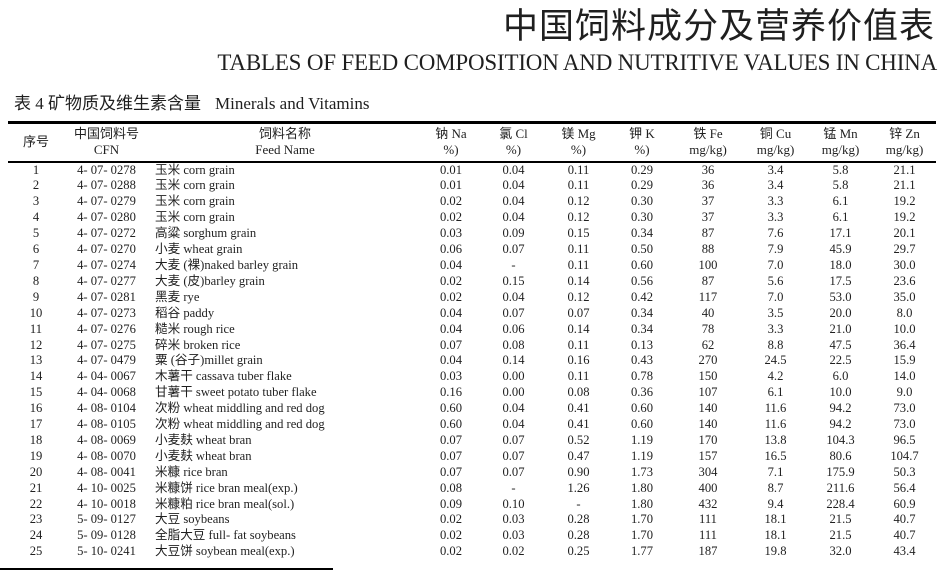 The height and width of the screenshot is (570, 939). Describe the element at coordinates (775, 280) in the screenshot. I see `cell-cu: 5.6` at that location.